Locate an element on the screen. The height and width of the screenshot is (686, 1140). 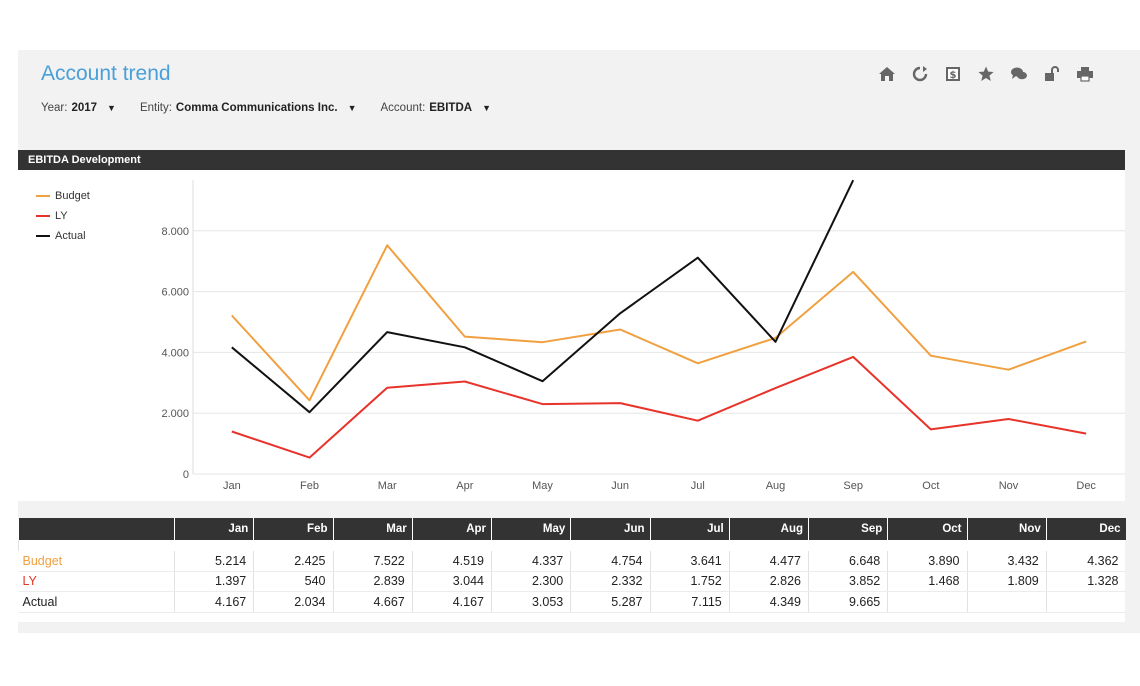
year-filter-label: Year: is located at coordinates (54, 108).